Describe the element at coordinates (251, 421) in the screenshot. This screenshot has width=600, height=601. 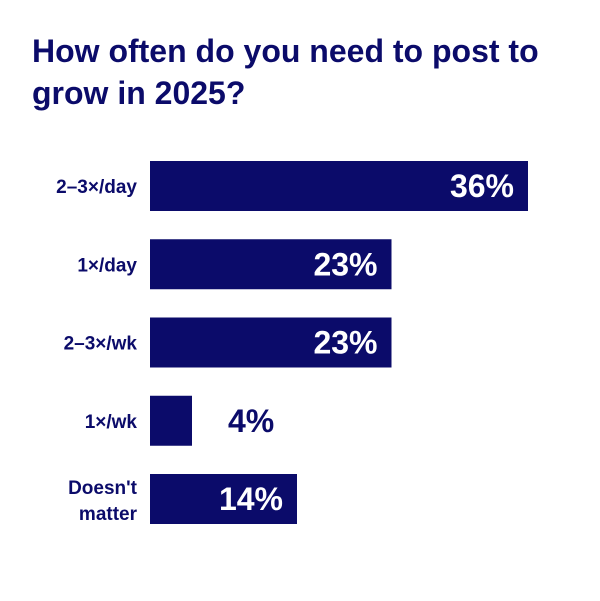
I see `value-label-3: 4%` at that location.